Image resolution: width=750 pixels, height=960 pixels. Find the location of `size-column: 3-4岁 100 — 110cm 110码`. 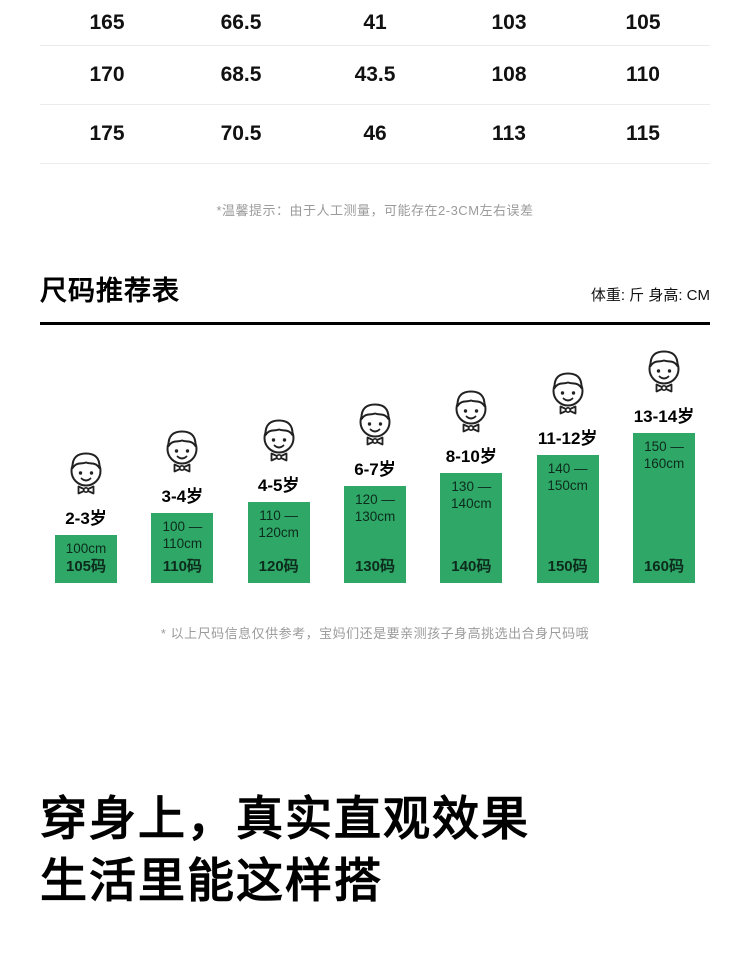

size-column: 3-4岁 100 — 110cm 110码 is located at coordinates (182, 504).